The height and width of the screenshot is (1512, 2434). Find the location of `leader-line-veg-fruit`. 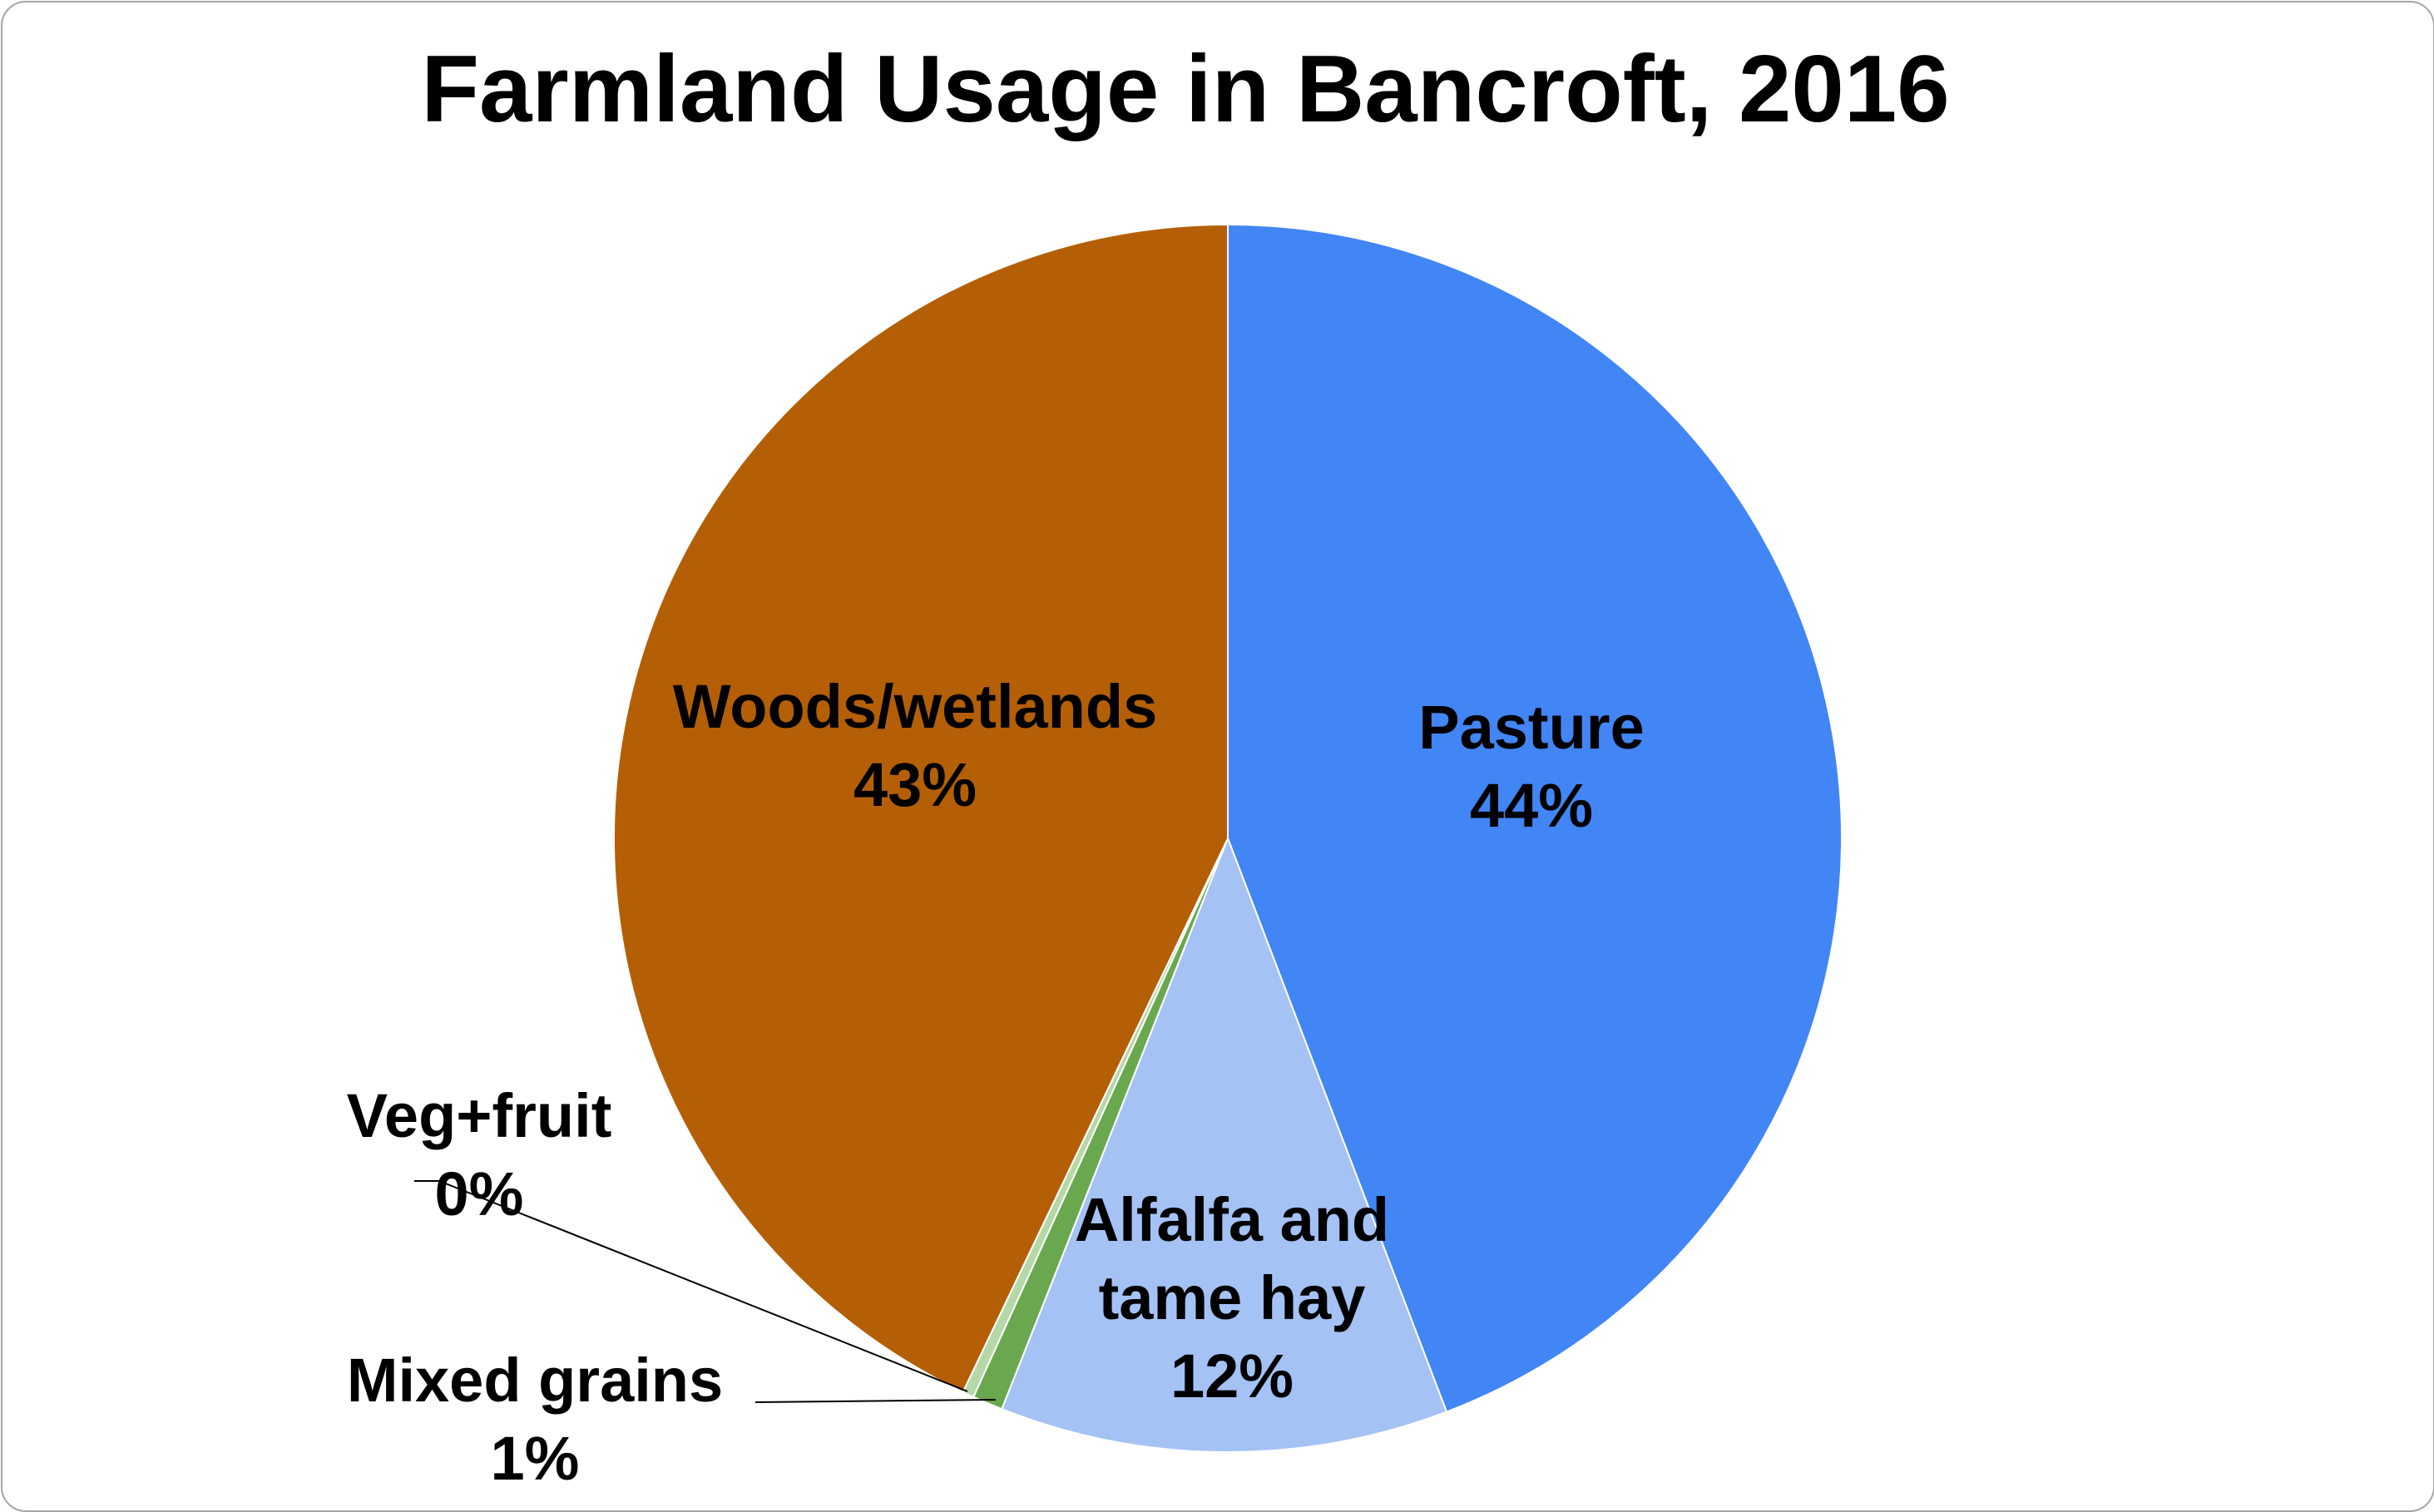

leader-line-veg-fruit is located at coordinates (691, 1286).